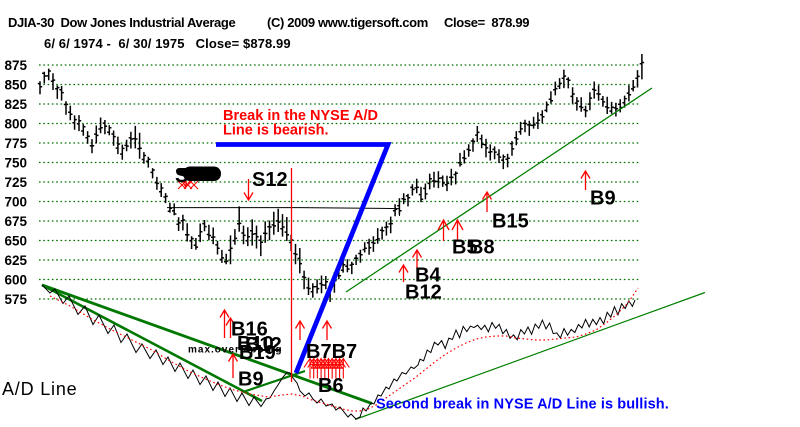 The width and height of the screenshot is (800, 427). I want to click on svg-text: 825, so click(15, 104).